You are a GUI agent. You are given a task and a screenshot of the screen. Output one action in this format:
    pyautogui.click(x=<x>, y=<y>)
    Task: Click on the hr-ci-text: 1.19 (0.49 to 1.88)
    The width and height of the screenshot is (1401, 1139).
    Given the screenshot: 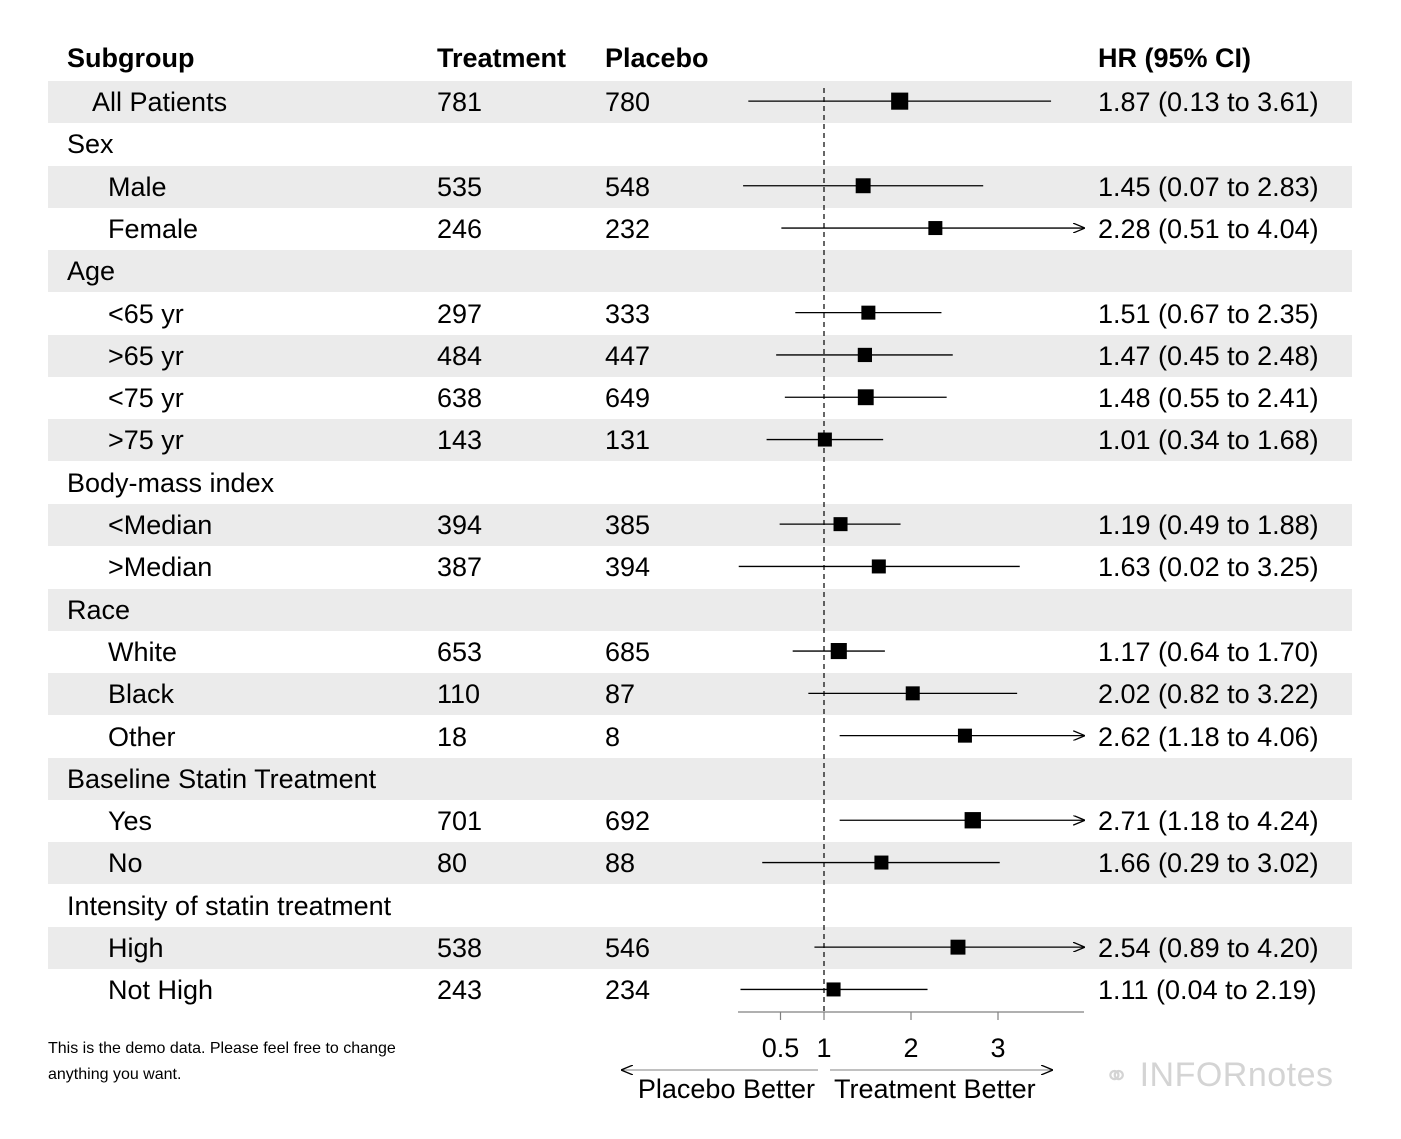 What is the action you would take?
    pyautogui.click(x=1208, y=525)
    